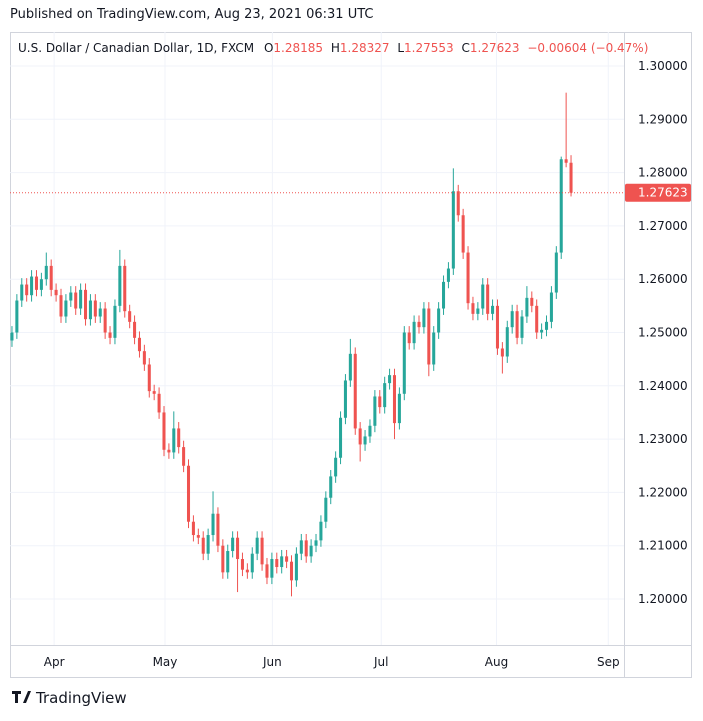  What do you see at coordinates (663, 546) in the screenshot?
I see `y-tick-label: 1.21000` at bounding box center [663, 546].